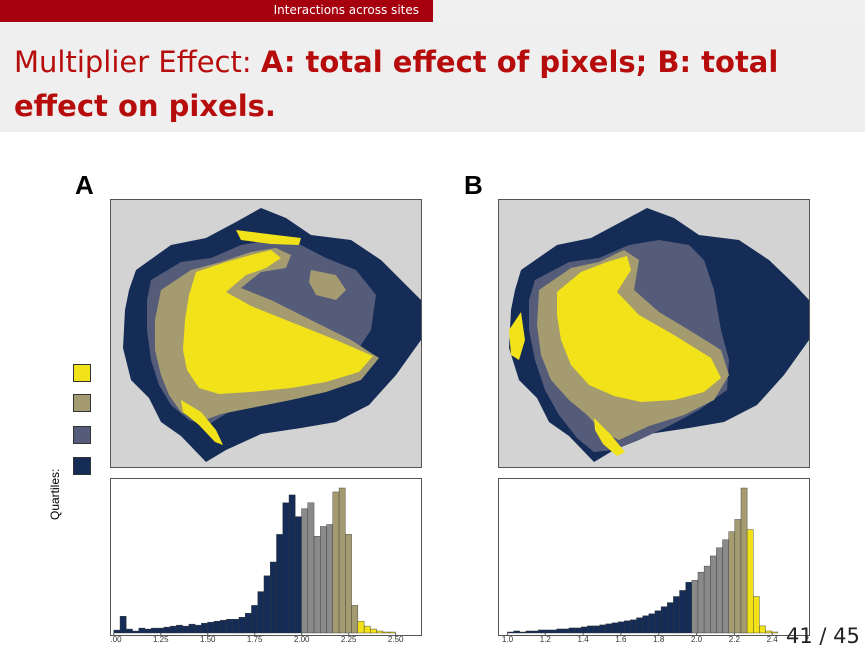 This screenshot has width=865, height=653. I want to click on map-panel-a, so click(266, 333).